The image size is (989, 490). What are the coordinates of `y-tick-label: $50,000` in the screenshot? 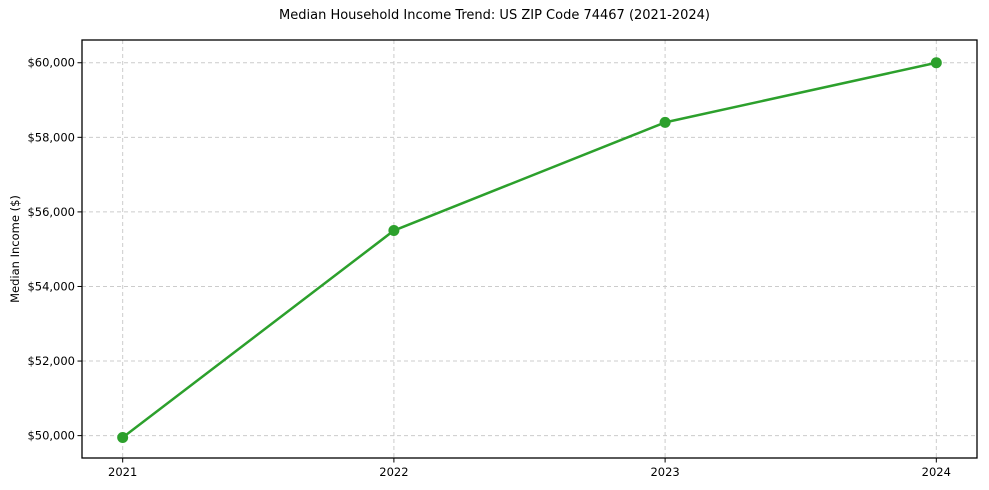 It's located at (51, 436).